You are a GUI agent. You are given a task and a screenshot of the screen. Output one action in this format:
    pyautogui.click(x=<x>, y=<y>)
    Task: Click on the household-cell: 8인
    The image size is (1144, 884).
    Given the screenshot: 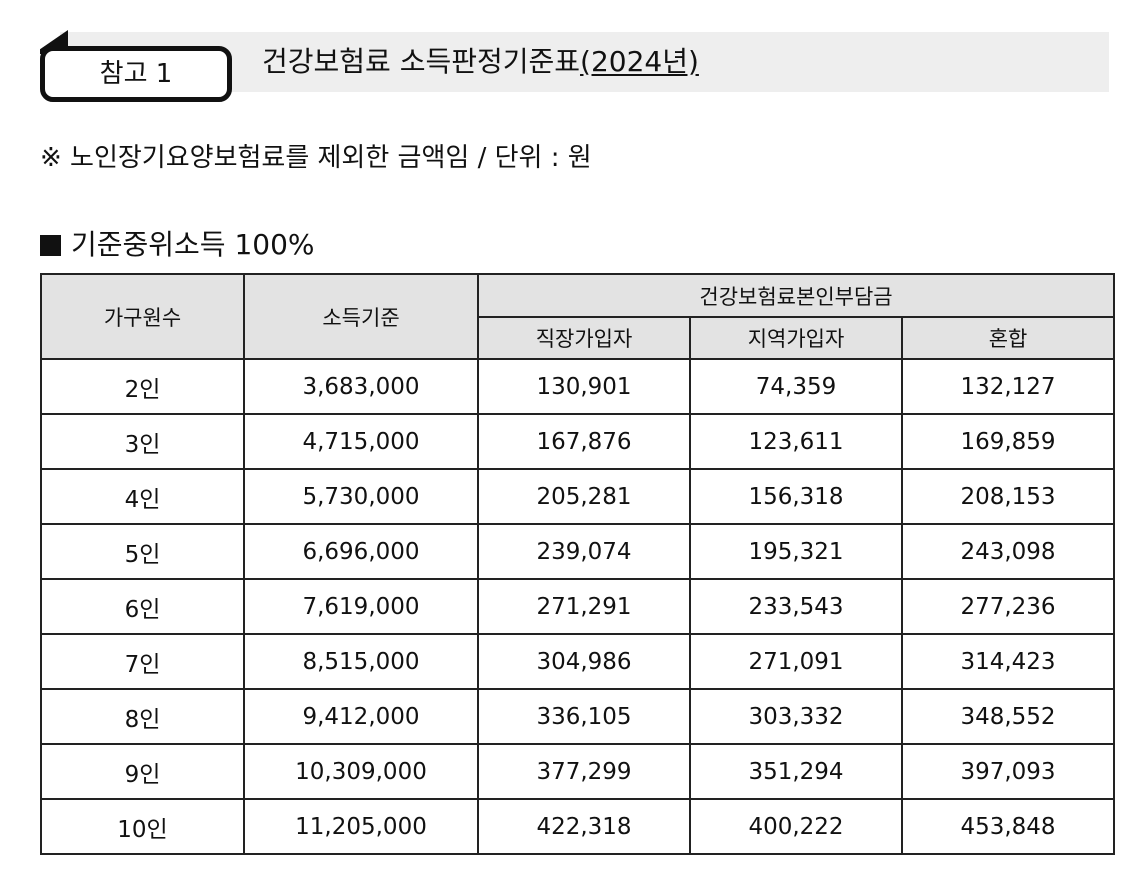 What is the action you would take?
    pyautogui.click(x=142, y=716)
    